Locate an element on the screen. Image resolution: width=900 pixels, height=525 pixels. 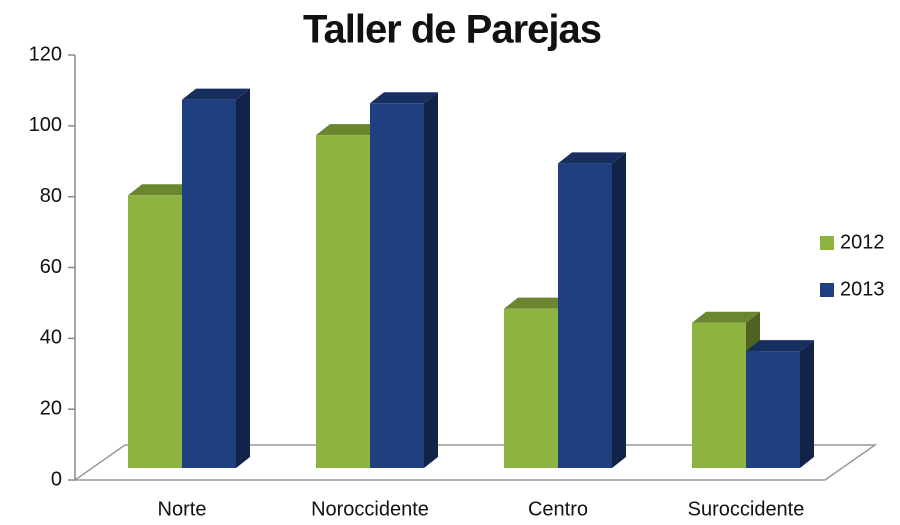
x-tick-label: Noroccidente is located at coordinates (370, 509).